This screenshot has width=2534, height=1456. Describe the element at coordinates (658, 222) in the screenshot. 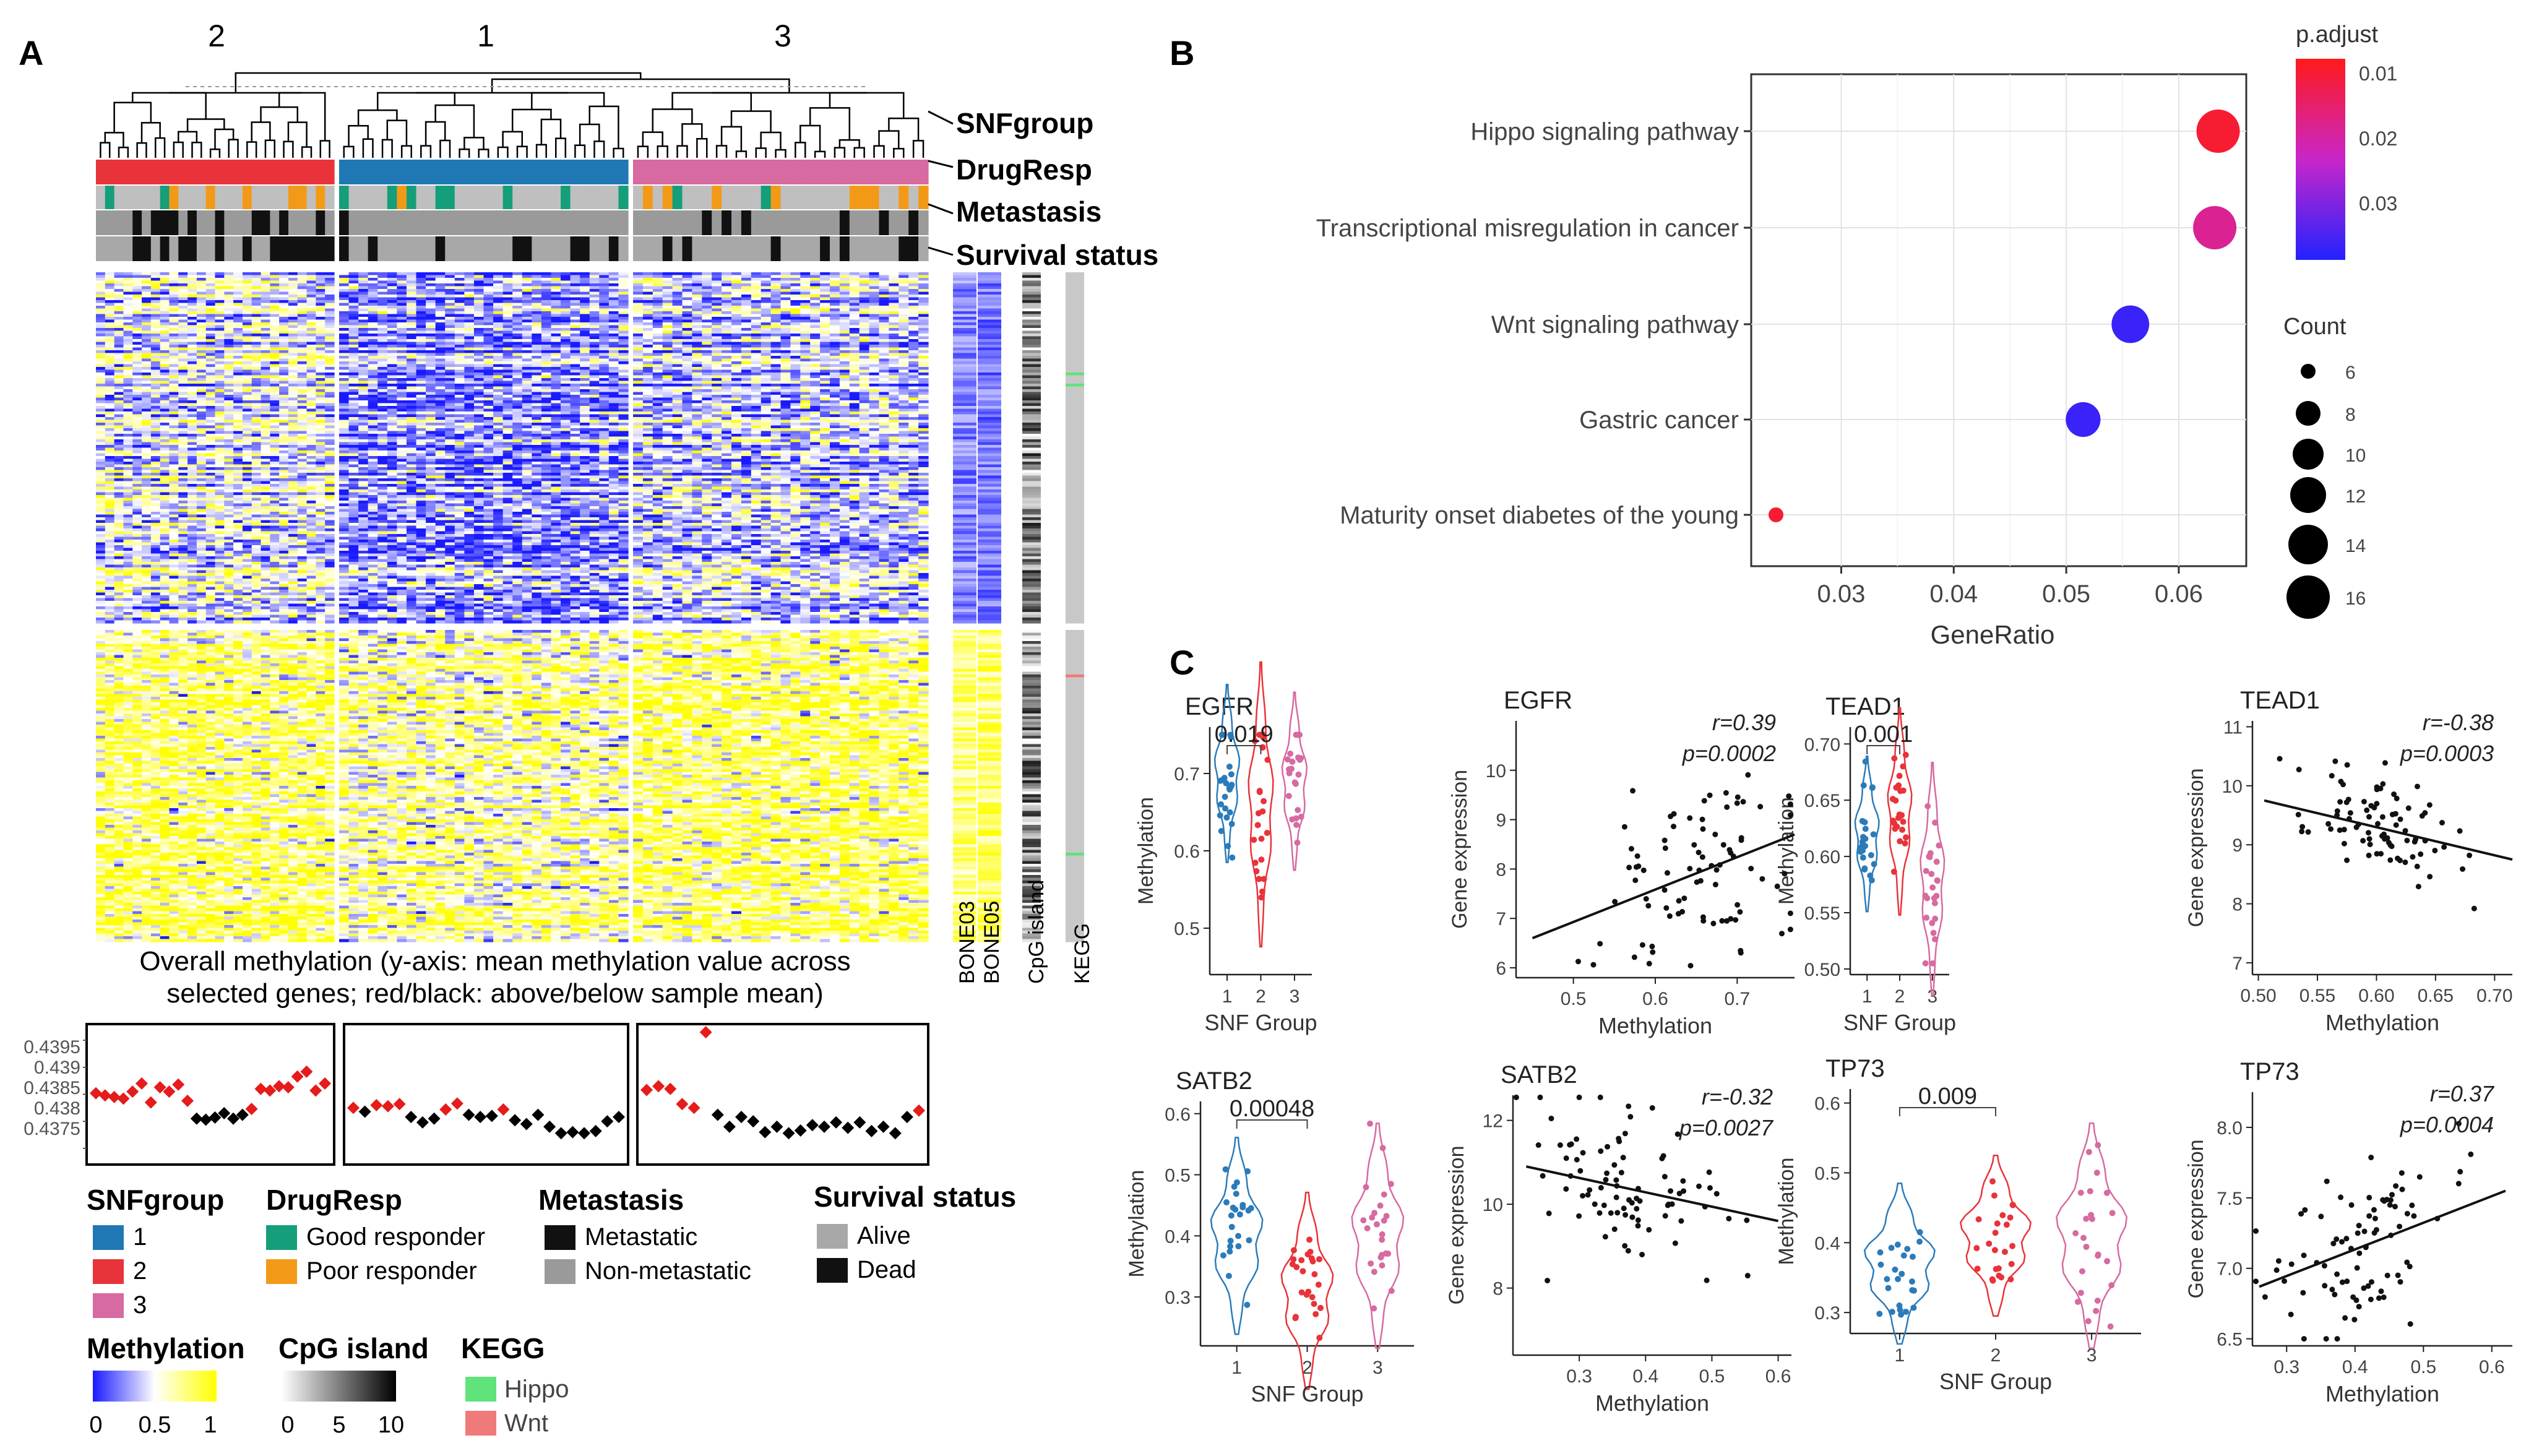

I see `metastasis-track-cell` at that location.